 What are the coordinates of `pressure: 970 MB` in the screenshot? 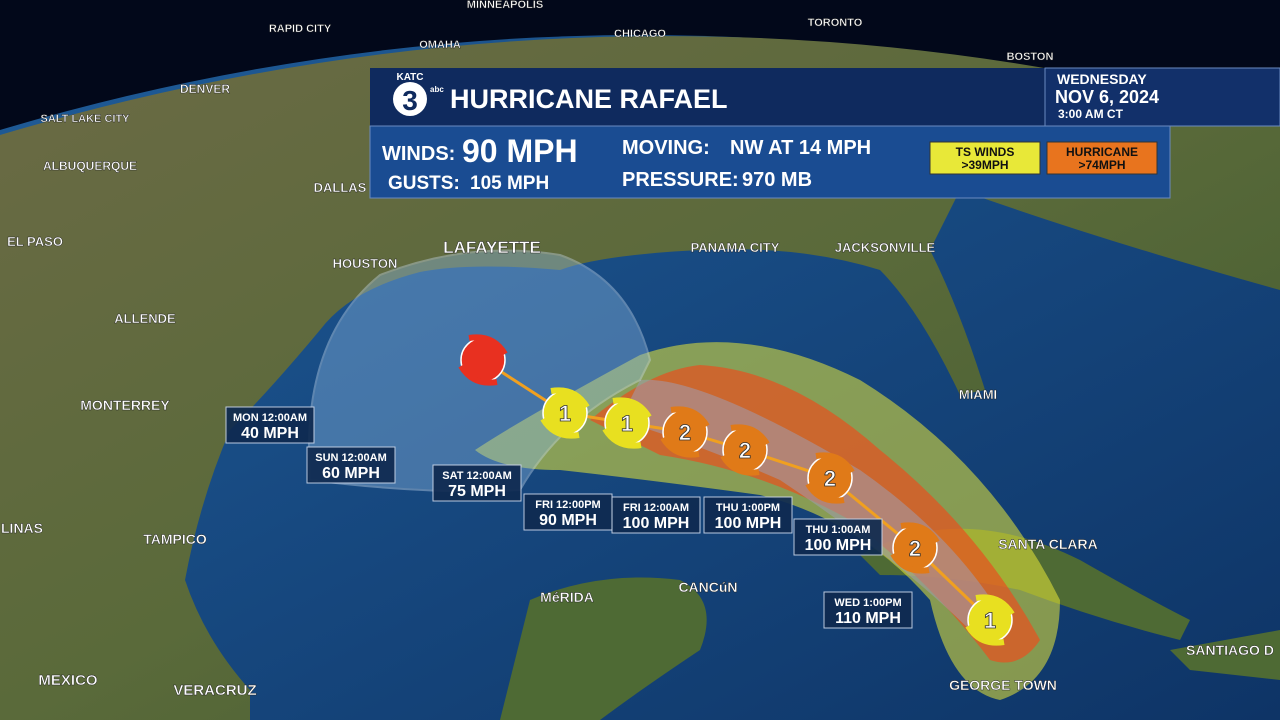 It's located at (777, 180).